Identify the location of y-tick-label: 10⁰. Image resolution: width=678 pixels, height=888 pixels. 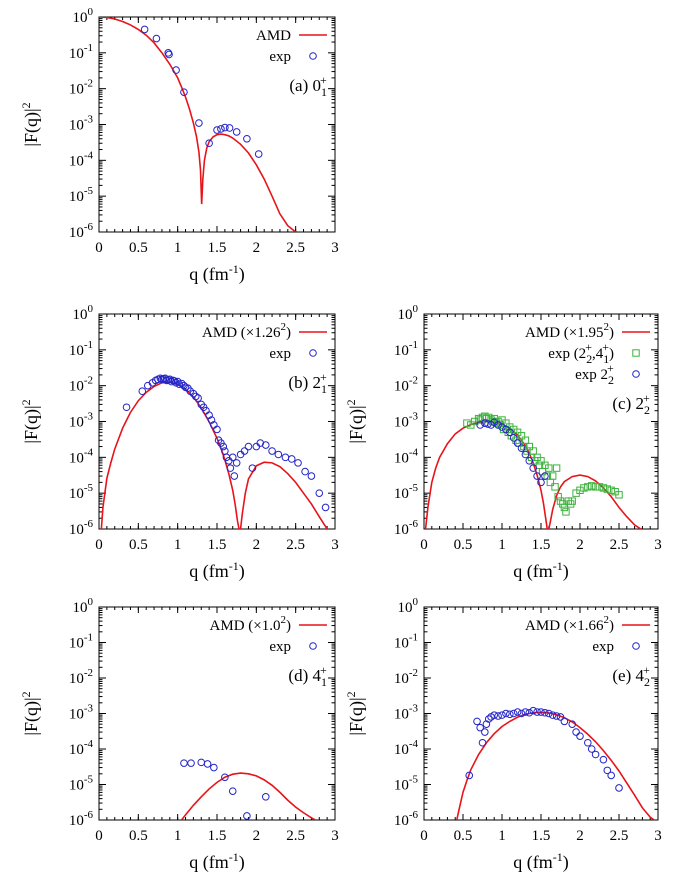
(408, 313).